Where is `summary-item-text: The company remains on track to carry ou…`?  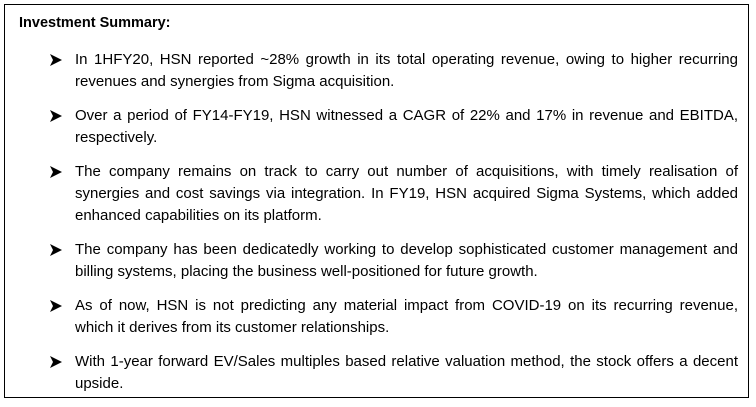 summary-item-text: The company remains on track to carry ou… is located at coordinates (406, 193).